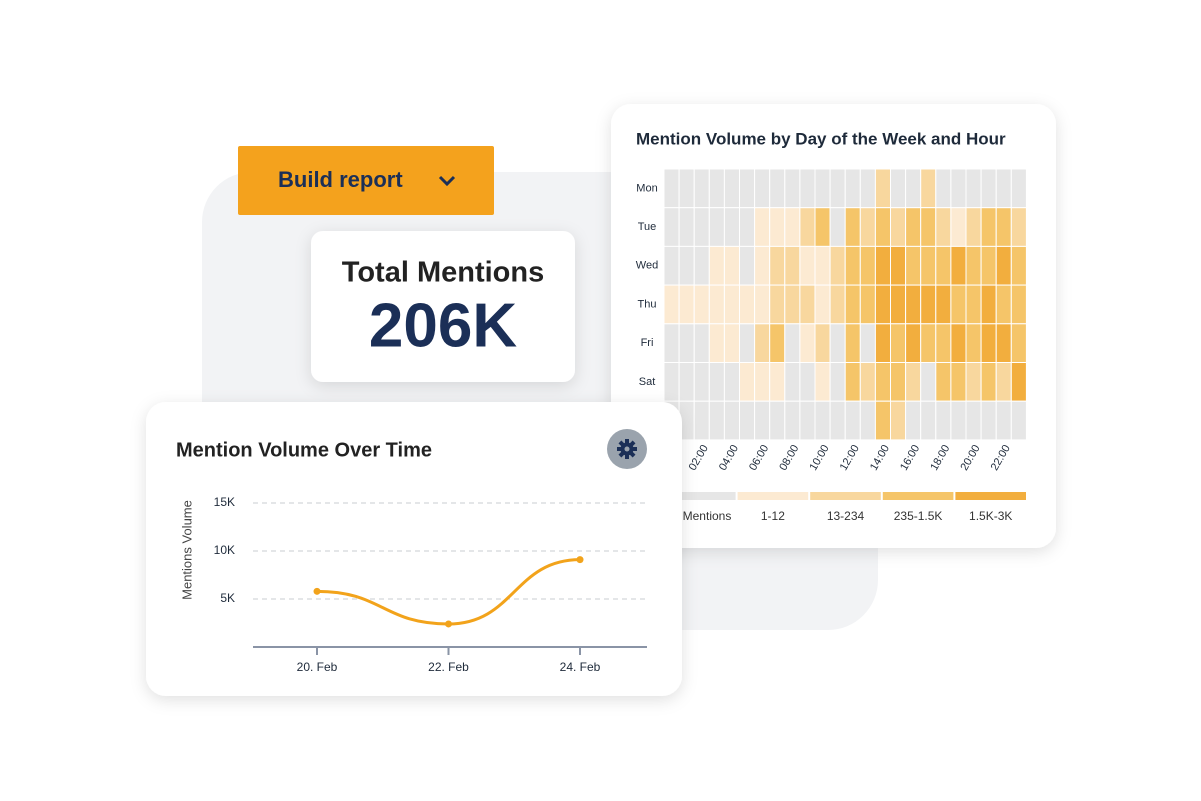 This screenshot has width=1201, height=801. I want to click on button-label: Build report, so click(340, 179).